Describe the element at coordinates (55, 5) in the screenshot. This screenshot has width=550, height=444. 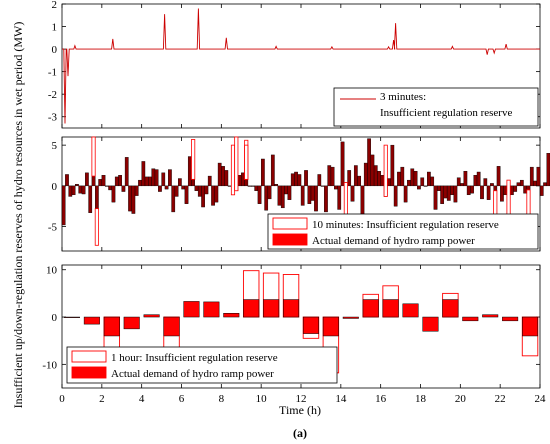
I see `p1-y-tick-label: 2` at that location.